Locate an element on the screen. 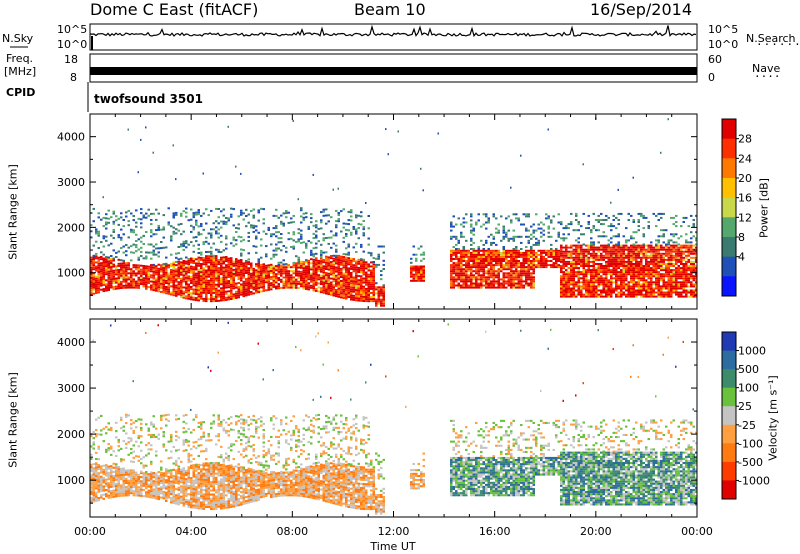 The image size is (800, 554). time-axis: 00:00 04:00 08:00 12:00 16:00 20:00 00:00 is located at coordinates (393, 531).